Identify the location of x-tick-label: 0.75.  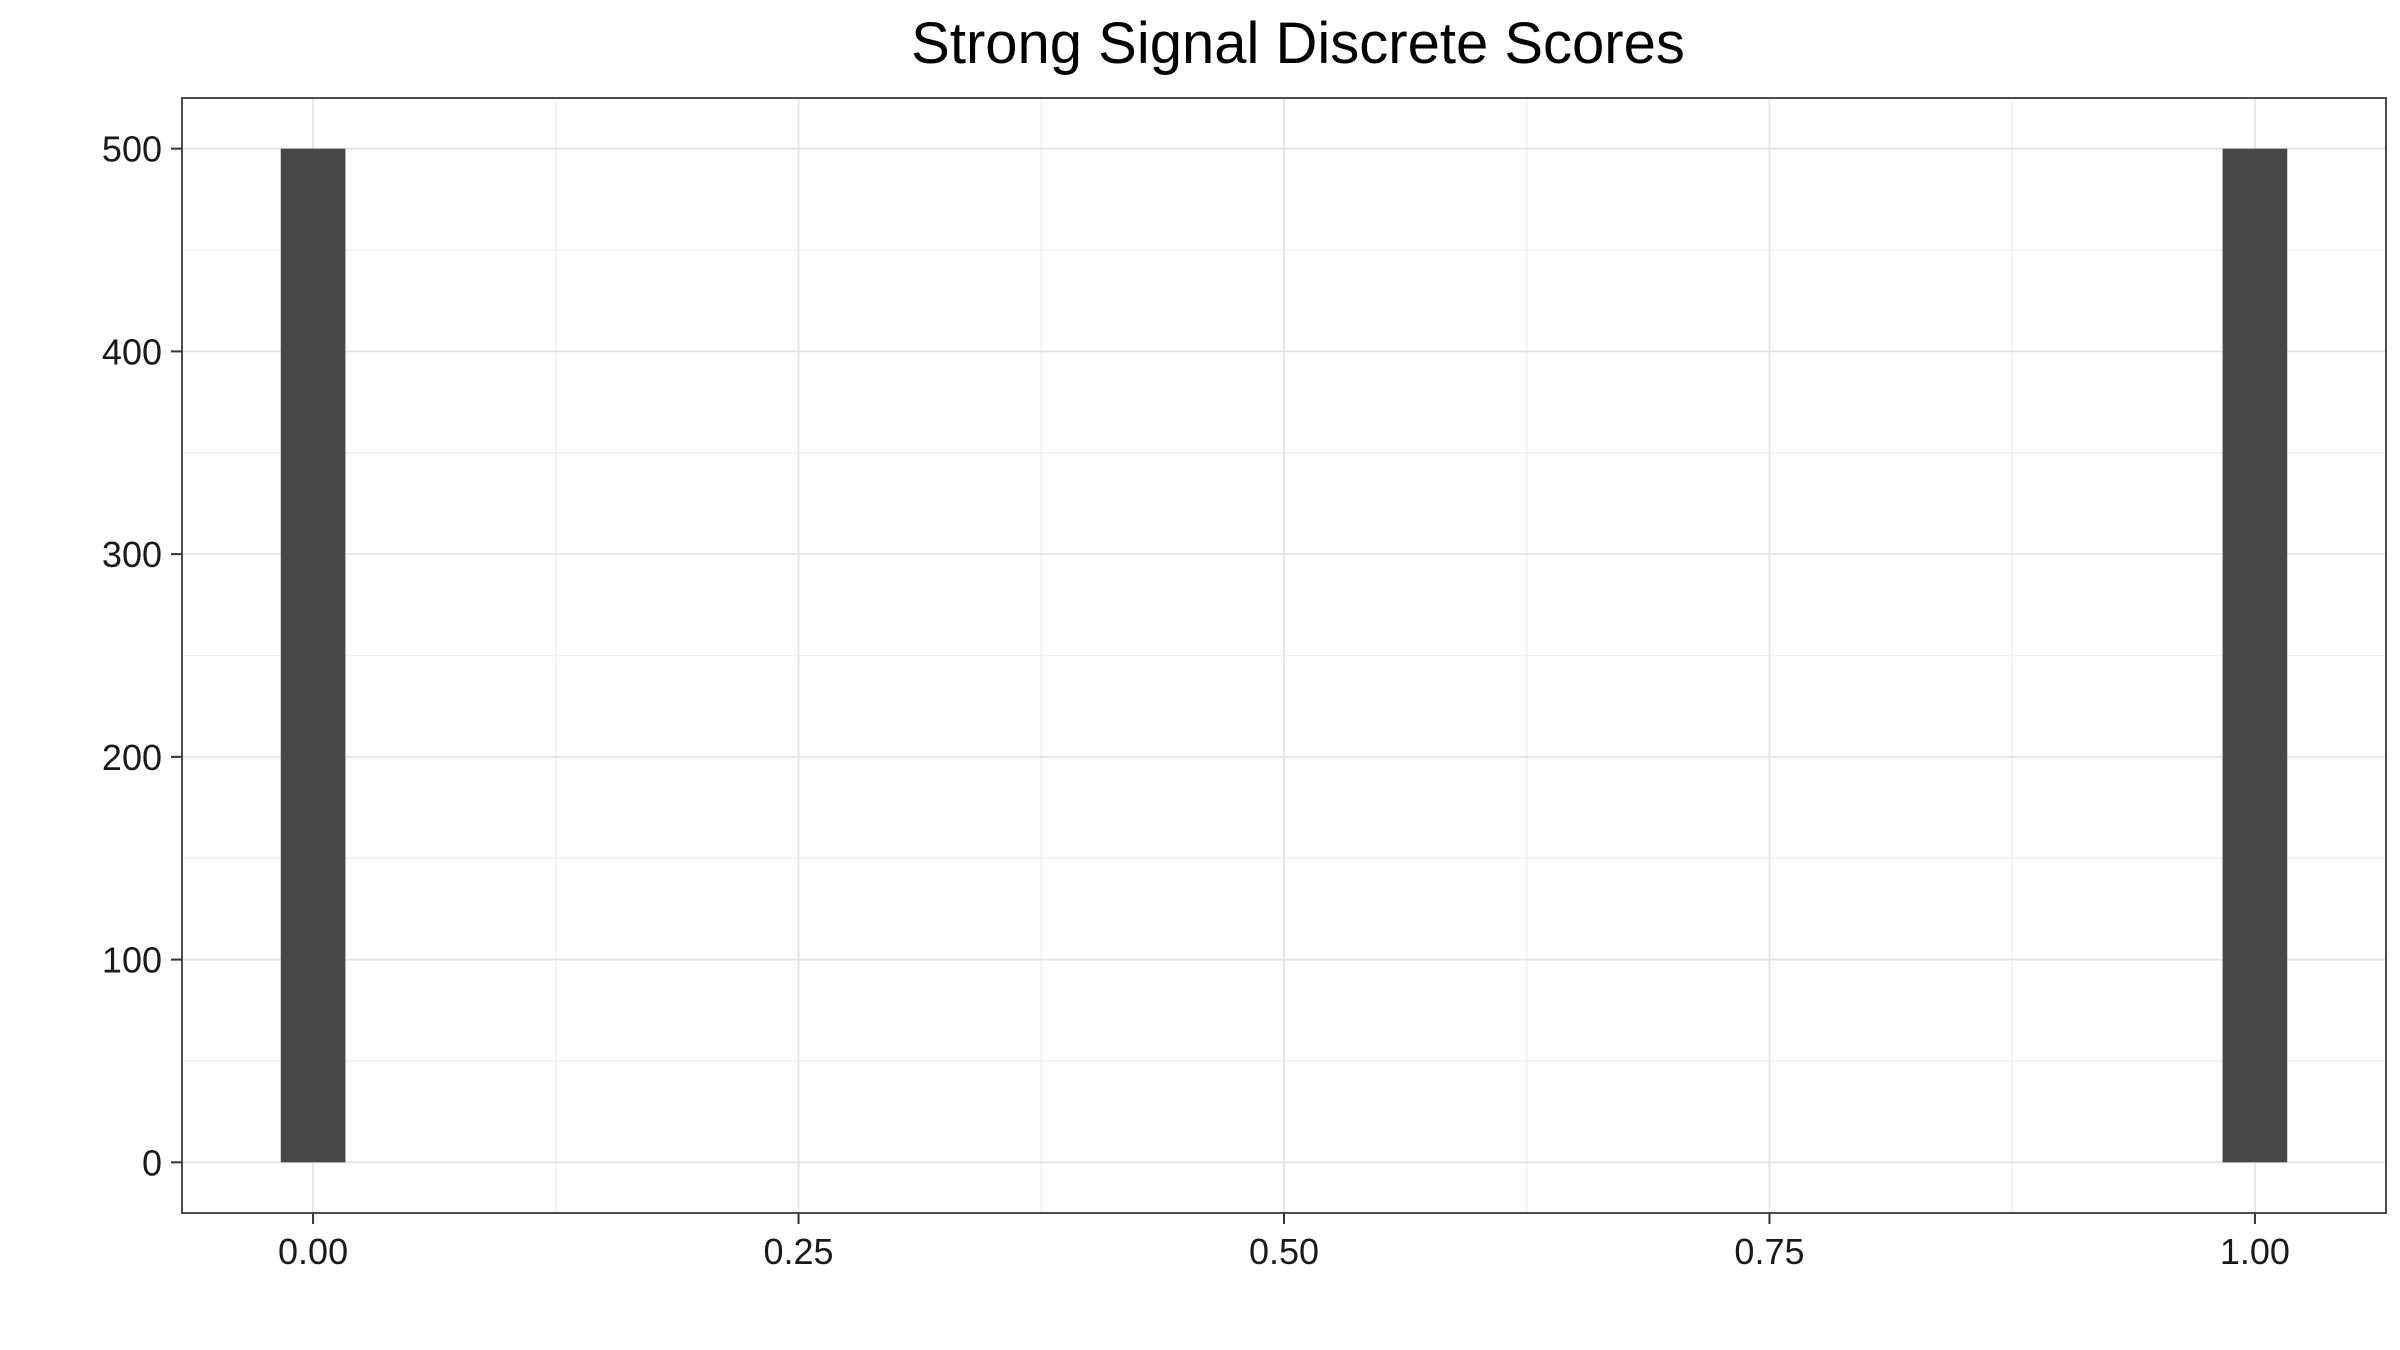
(1769, 1251).